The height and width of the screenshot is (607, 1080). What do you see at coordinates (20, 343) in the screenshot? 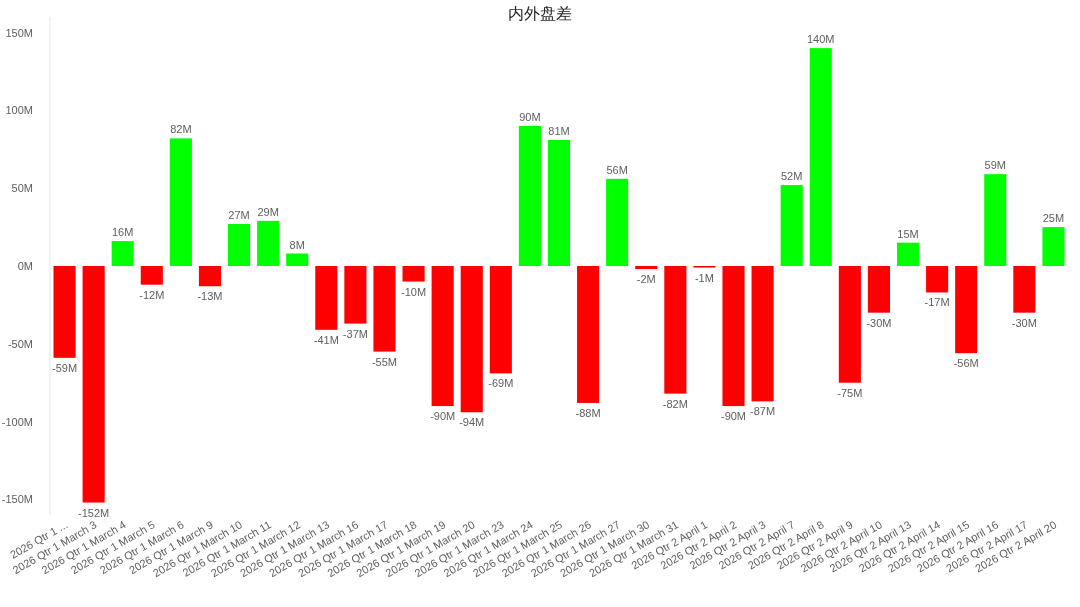
I see `y-tick-label: -50M` at bounding box center [20, 343].